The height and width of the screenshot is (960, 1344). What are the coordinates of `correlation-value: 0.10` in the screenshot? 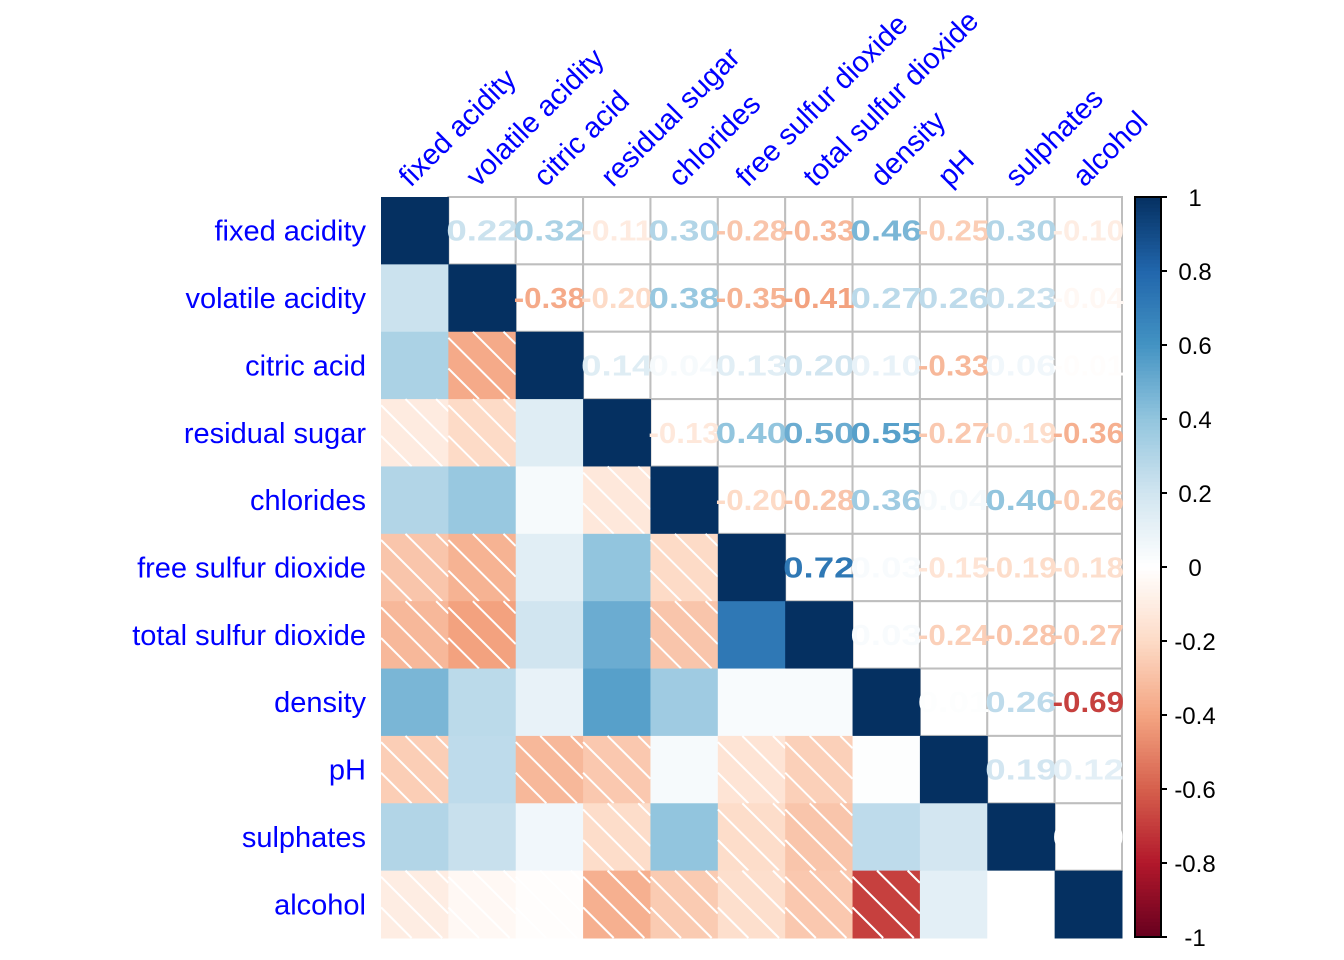 It's located at (886, 366).